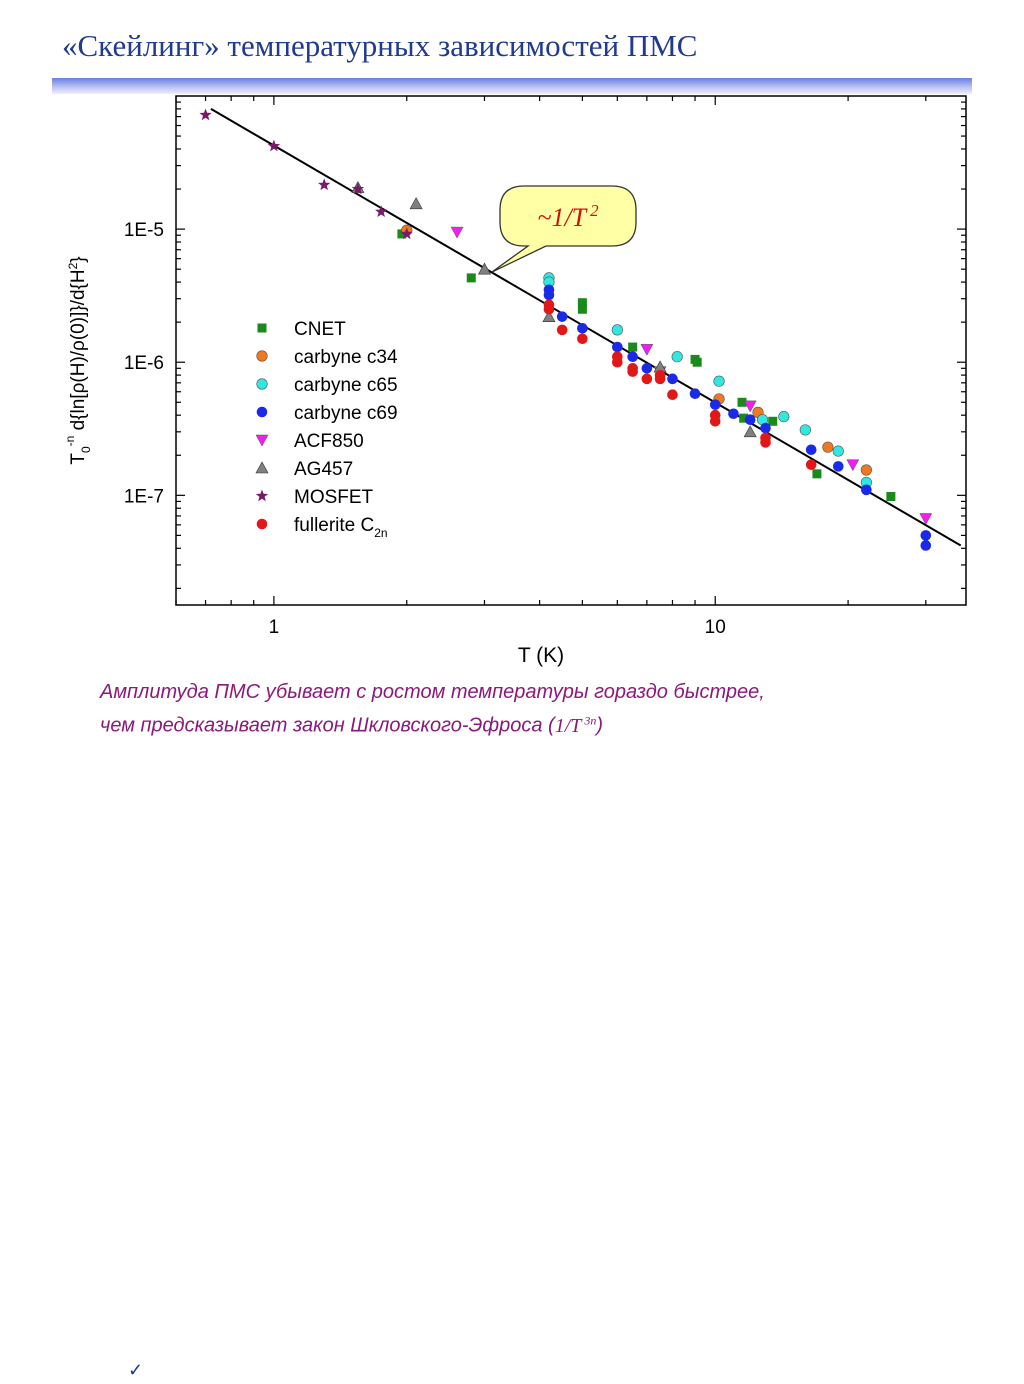 This screenshot has width=1024, height=1384. I want to click on legend-label-mosfet: MOSFET, so click(334, 497).